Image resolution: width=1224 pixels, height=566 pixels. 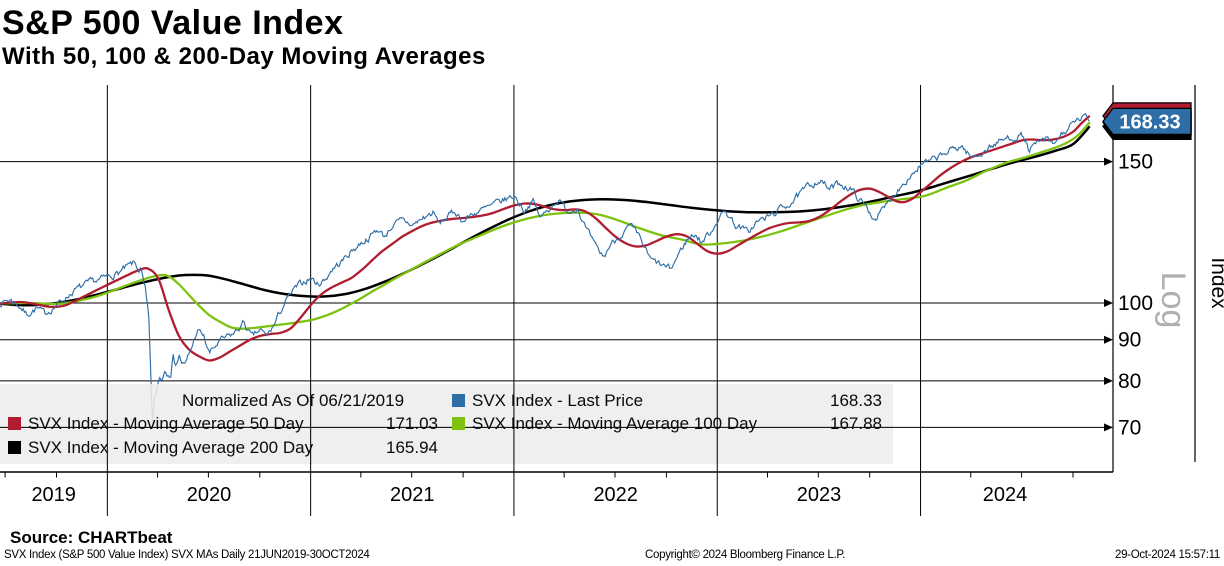 I want to click on ma100-swatch, so click(x=458, y=423).